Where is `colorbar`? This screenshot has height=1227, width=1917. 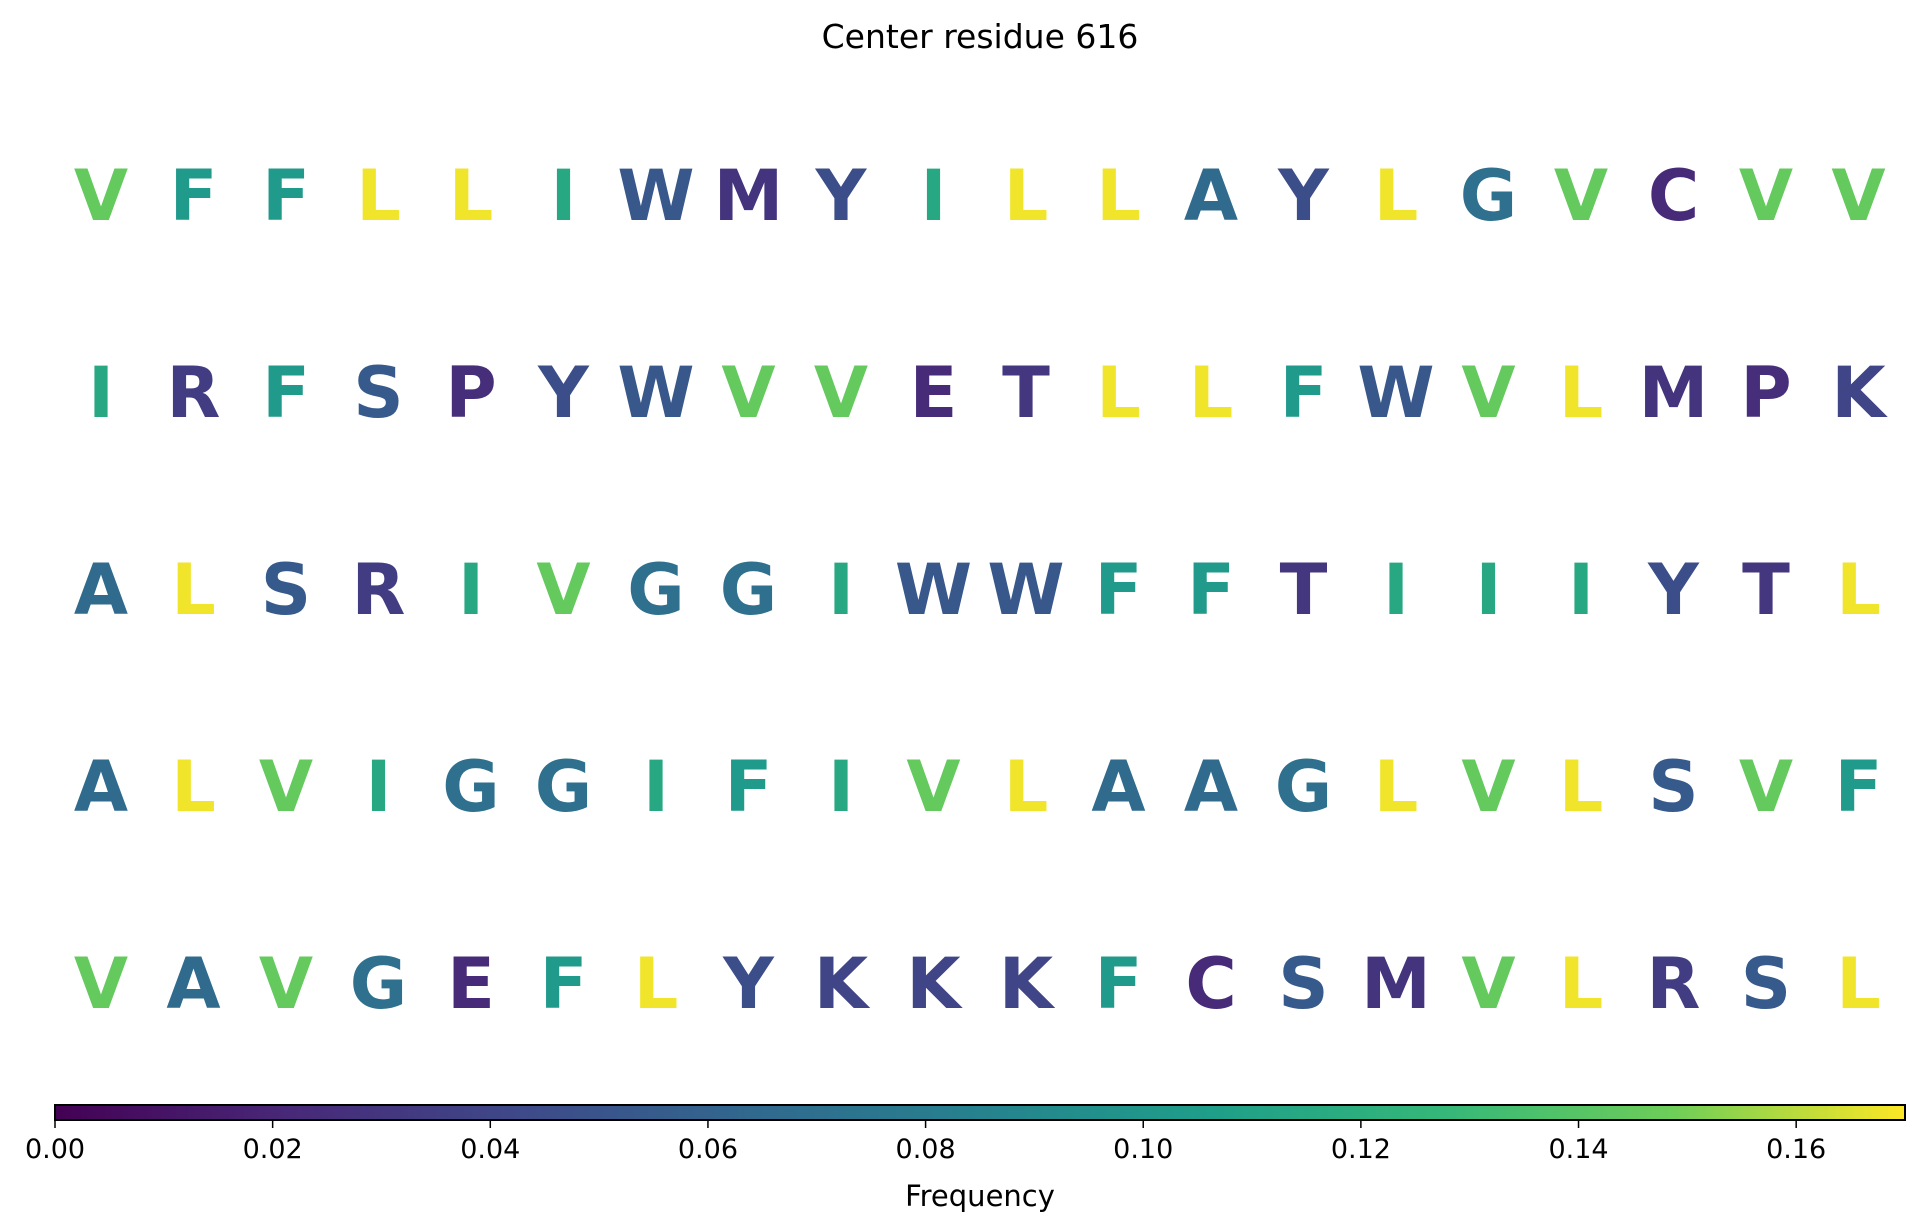
colorbar is located at coordinates (980, 1112).